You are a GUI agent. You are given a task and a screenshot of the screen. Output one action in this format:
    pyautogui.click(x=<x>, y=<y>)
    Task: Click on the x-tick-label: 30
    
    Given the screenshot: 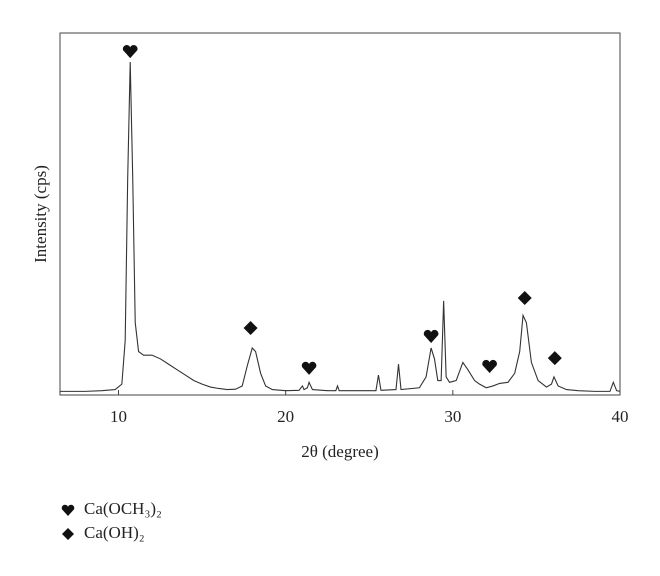 What is the action you would take?
    pyautogui.click(x=452, y=416)
    